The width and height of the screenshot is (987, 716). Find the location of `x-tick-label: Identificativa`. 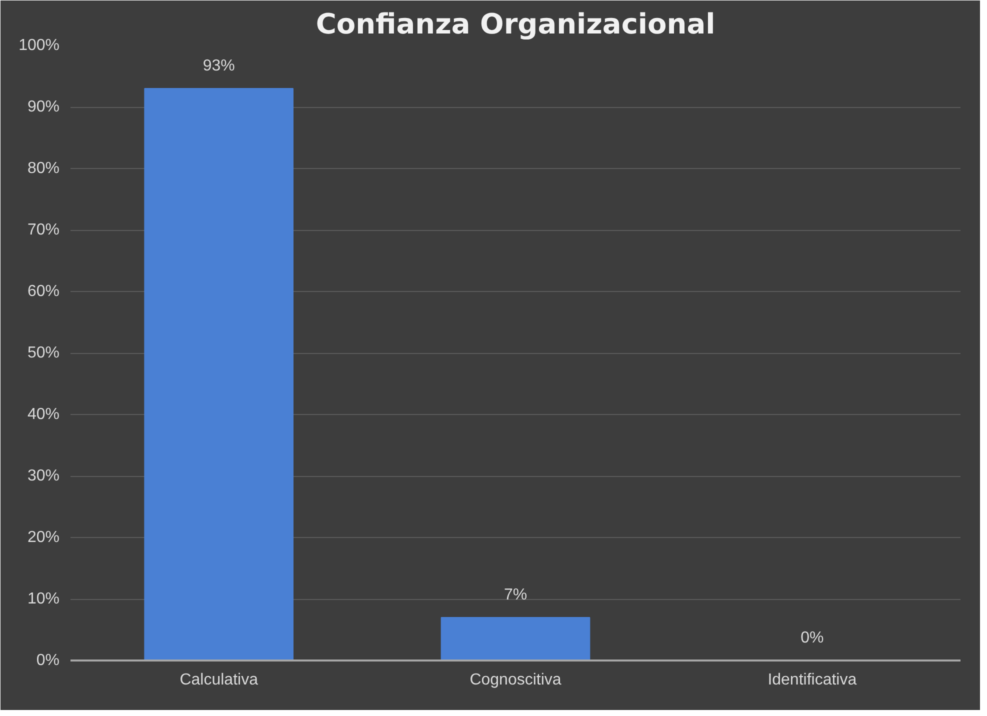

x-tick-label: Identificativa is located at coordinates (812, 680).